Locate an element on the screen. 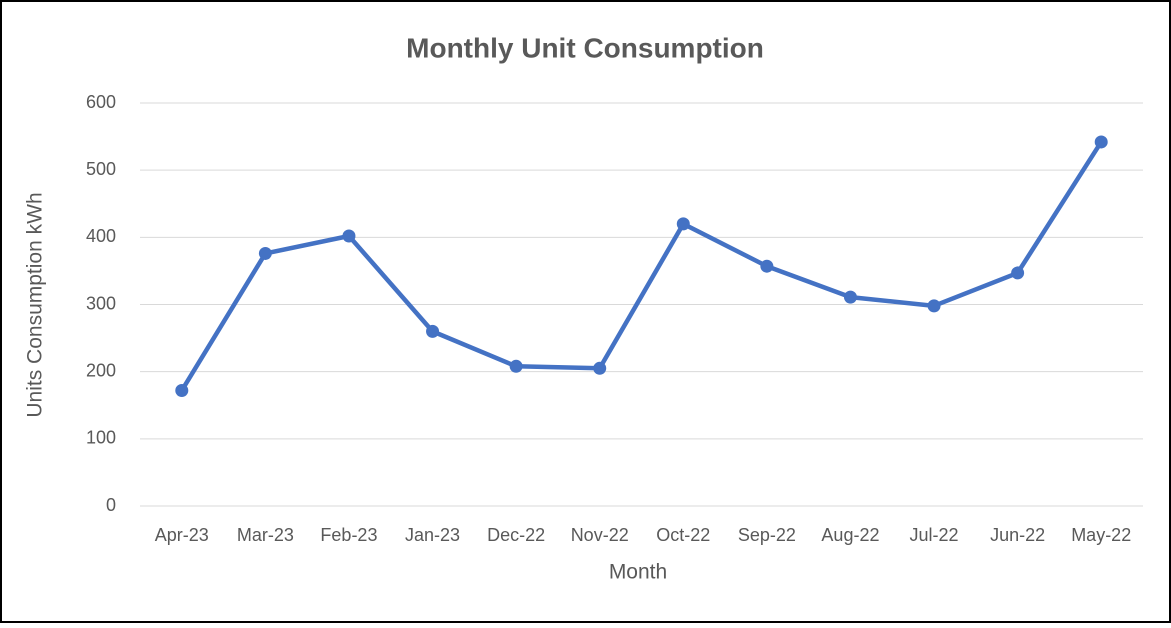  x-tick-label: Dec-22 is located at coordinates (516, 535).